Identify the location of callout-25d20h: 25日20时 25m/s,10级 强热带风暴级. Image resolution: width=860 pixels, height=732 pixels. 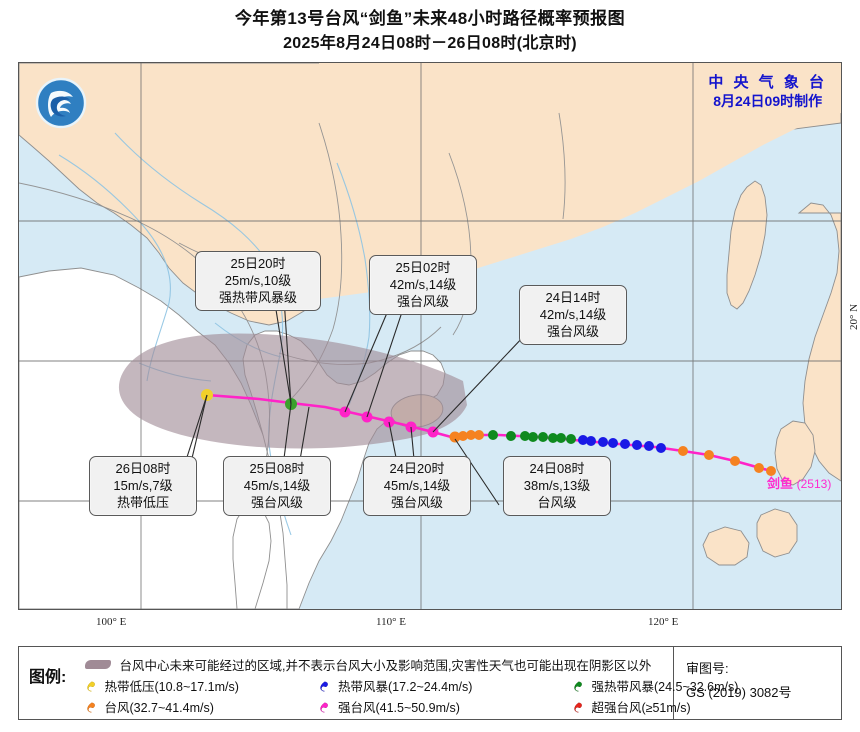
(258, 281).